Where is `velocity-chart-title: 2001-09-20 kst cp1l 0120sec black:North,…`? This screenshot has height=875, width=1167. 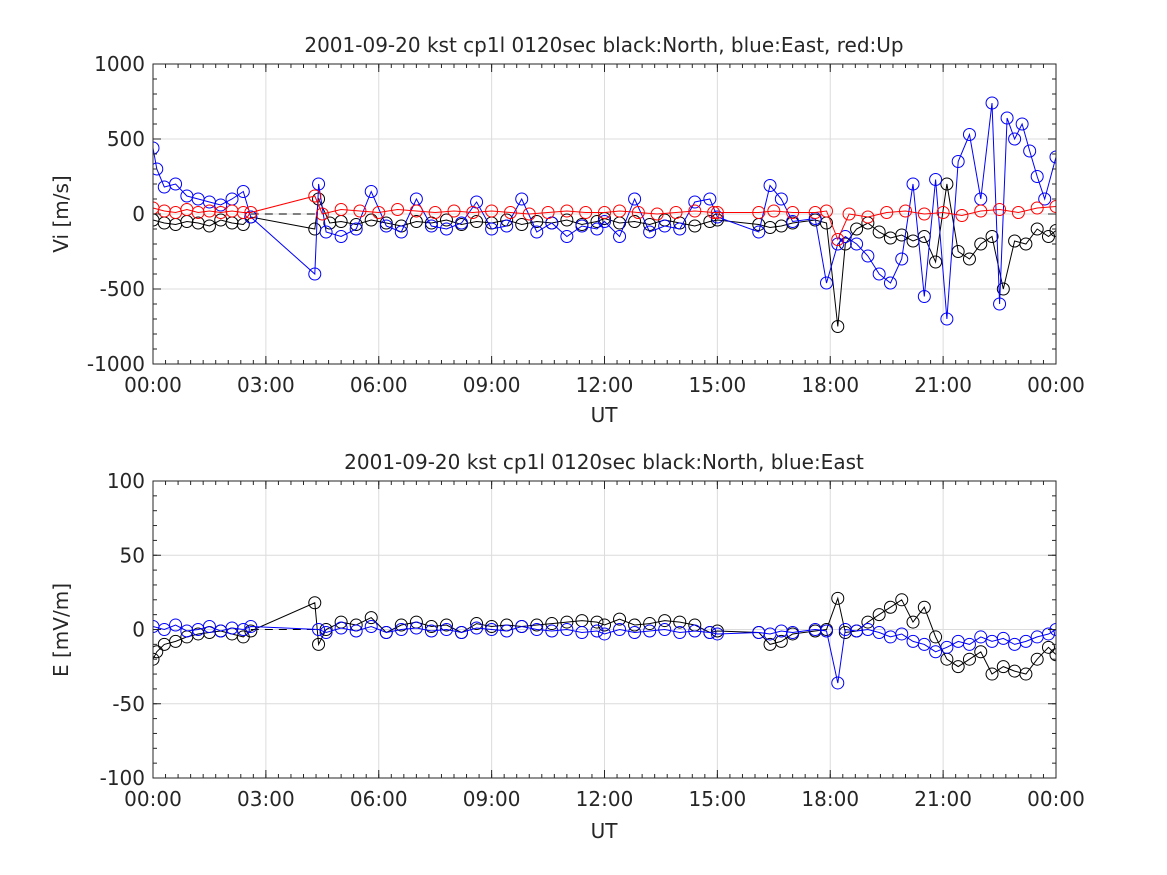 velocity-chart-title: 2001-09-20 kst cp1l 0120sec black:North,… is located at coordinates (603, 45).